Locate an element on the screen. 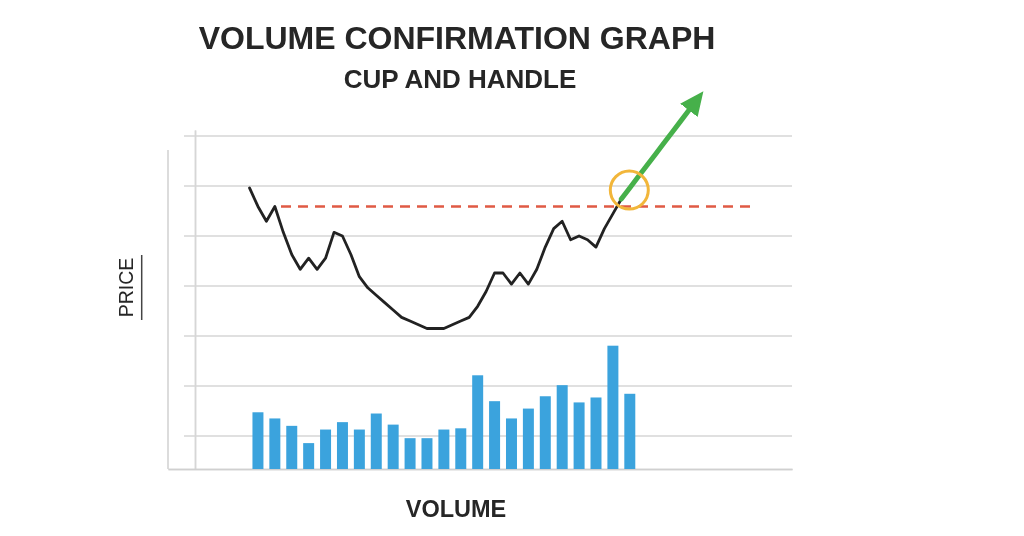 The height and width of the screenshot is (536, 1024). x-axis-title: VOLUME is located at coordinates (456, 509).